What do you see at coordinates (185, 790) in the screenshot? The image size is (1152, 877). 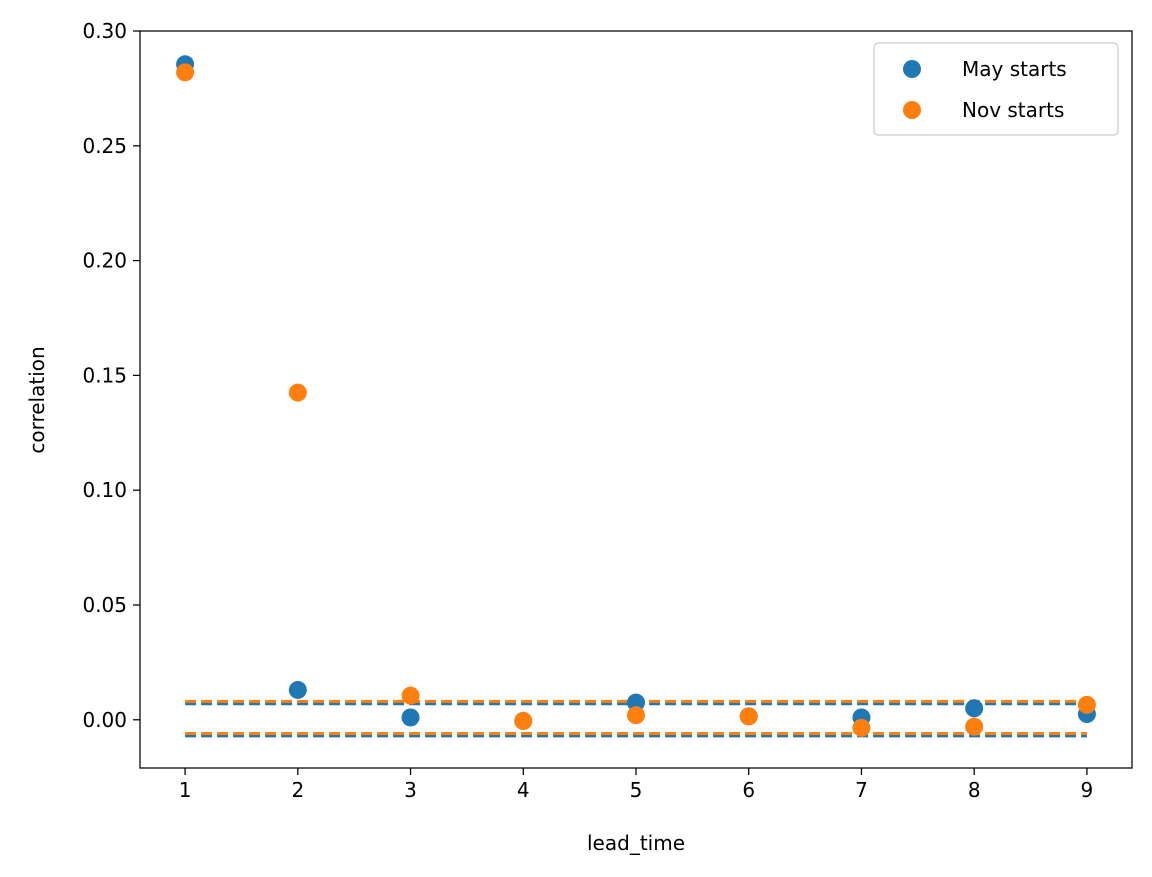 I see `x-tick-label: 1` at bounding box center [185, 790].